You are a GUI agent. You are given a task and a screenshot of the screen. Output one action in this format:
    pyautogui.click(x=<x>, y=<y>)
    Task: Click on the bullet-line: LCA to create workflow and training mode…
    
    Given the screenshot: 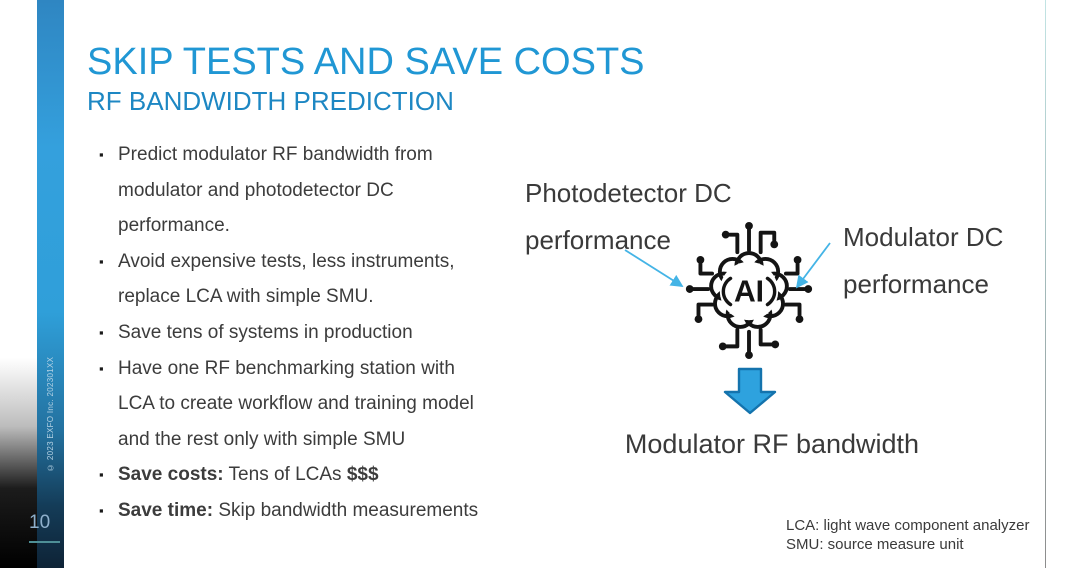 What is the action you would take?
    pyautogui.click(x=296, y=404)
    